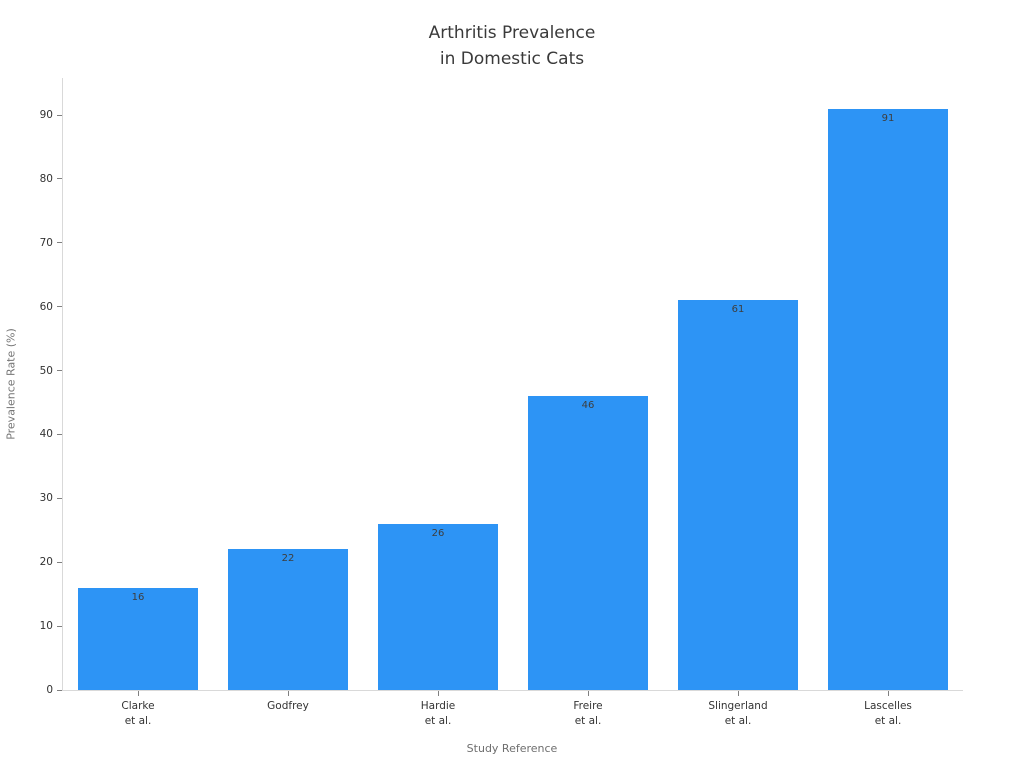  Describe the element at coordinates (588, 406) in the screenshot. I see `bar-value-label: 46` at that location.